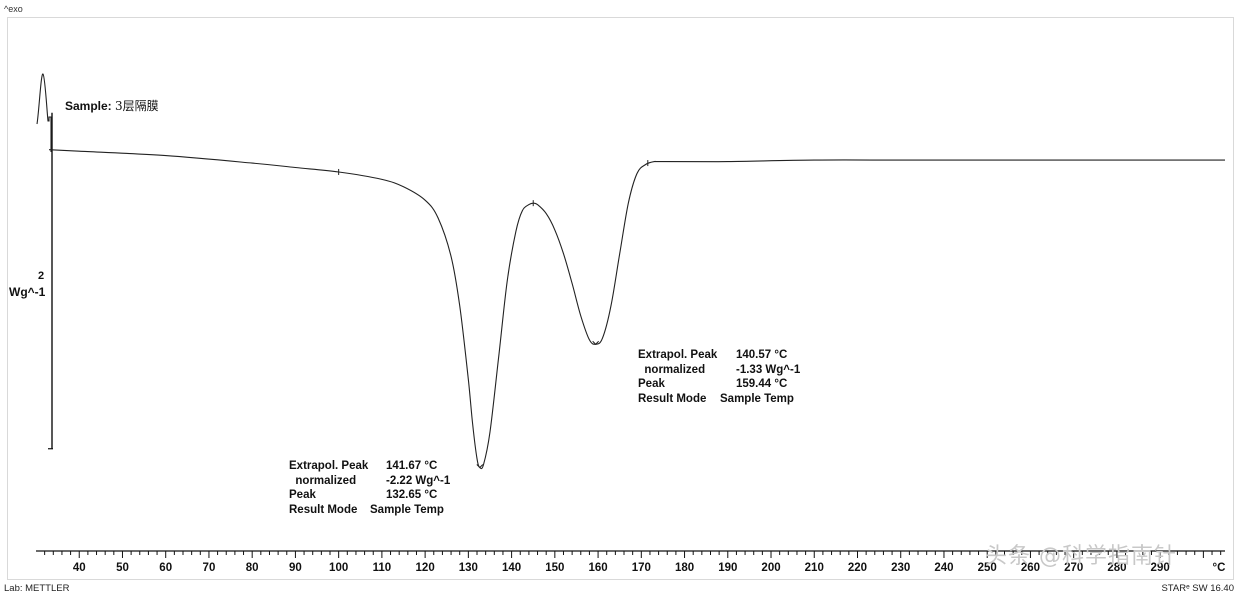  What do you see at coordinates (382, 568) in the screenshot?
I see `x-tick-label: 110` at bounding box center [382, 568].